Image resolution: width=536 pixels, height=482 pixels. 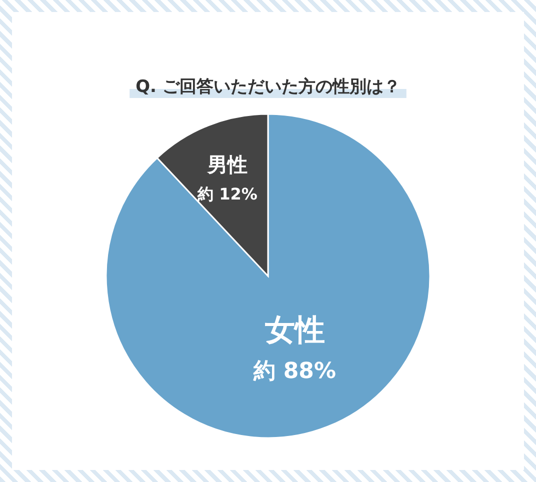 What do you see at coordinates (294, 330) in the screenshot?
I see `slice-label: 女性` at bounding box center [294, 330].